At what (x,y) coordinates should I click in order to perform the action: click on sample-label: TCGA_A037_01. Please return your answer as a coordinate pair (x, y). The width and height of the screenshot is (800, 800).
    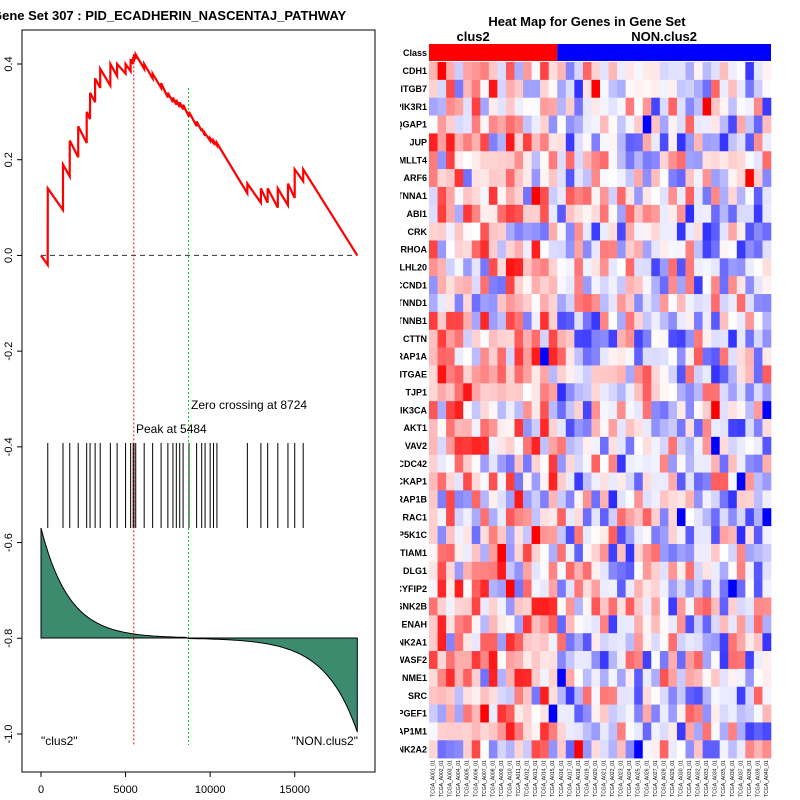
    Looking at the image, I should click on (741, 778).